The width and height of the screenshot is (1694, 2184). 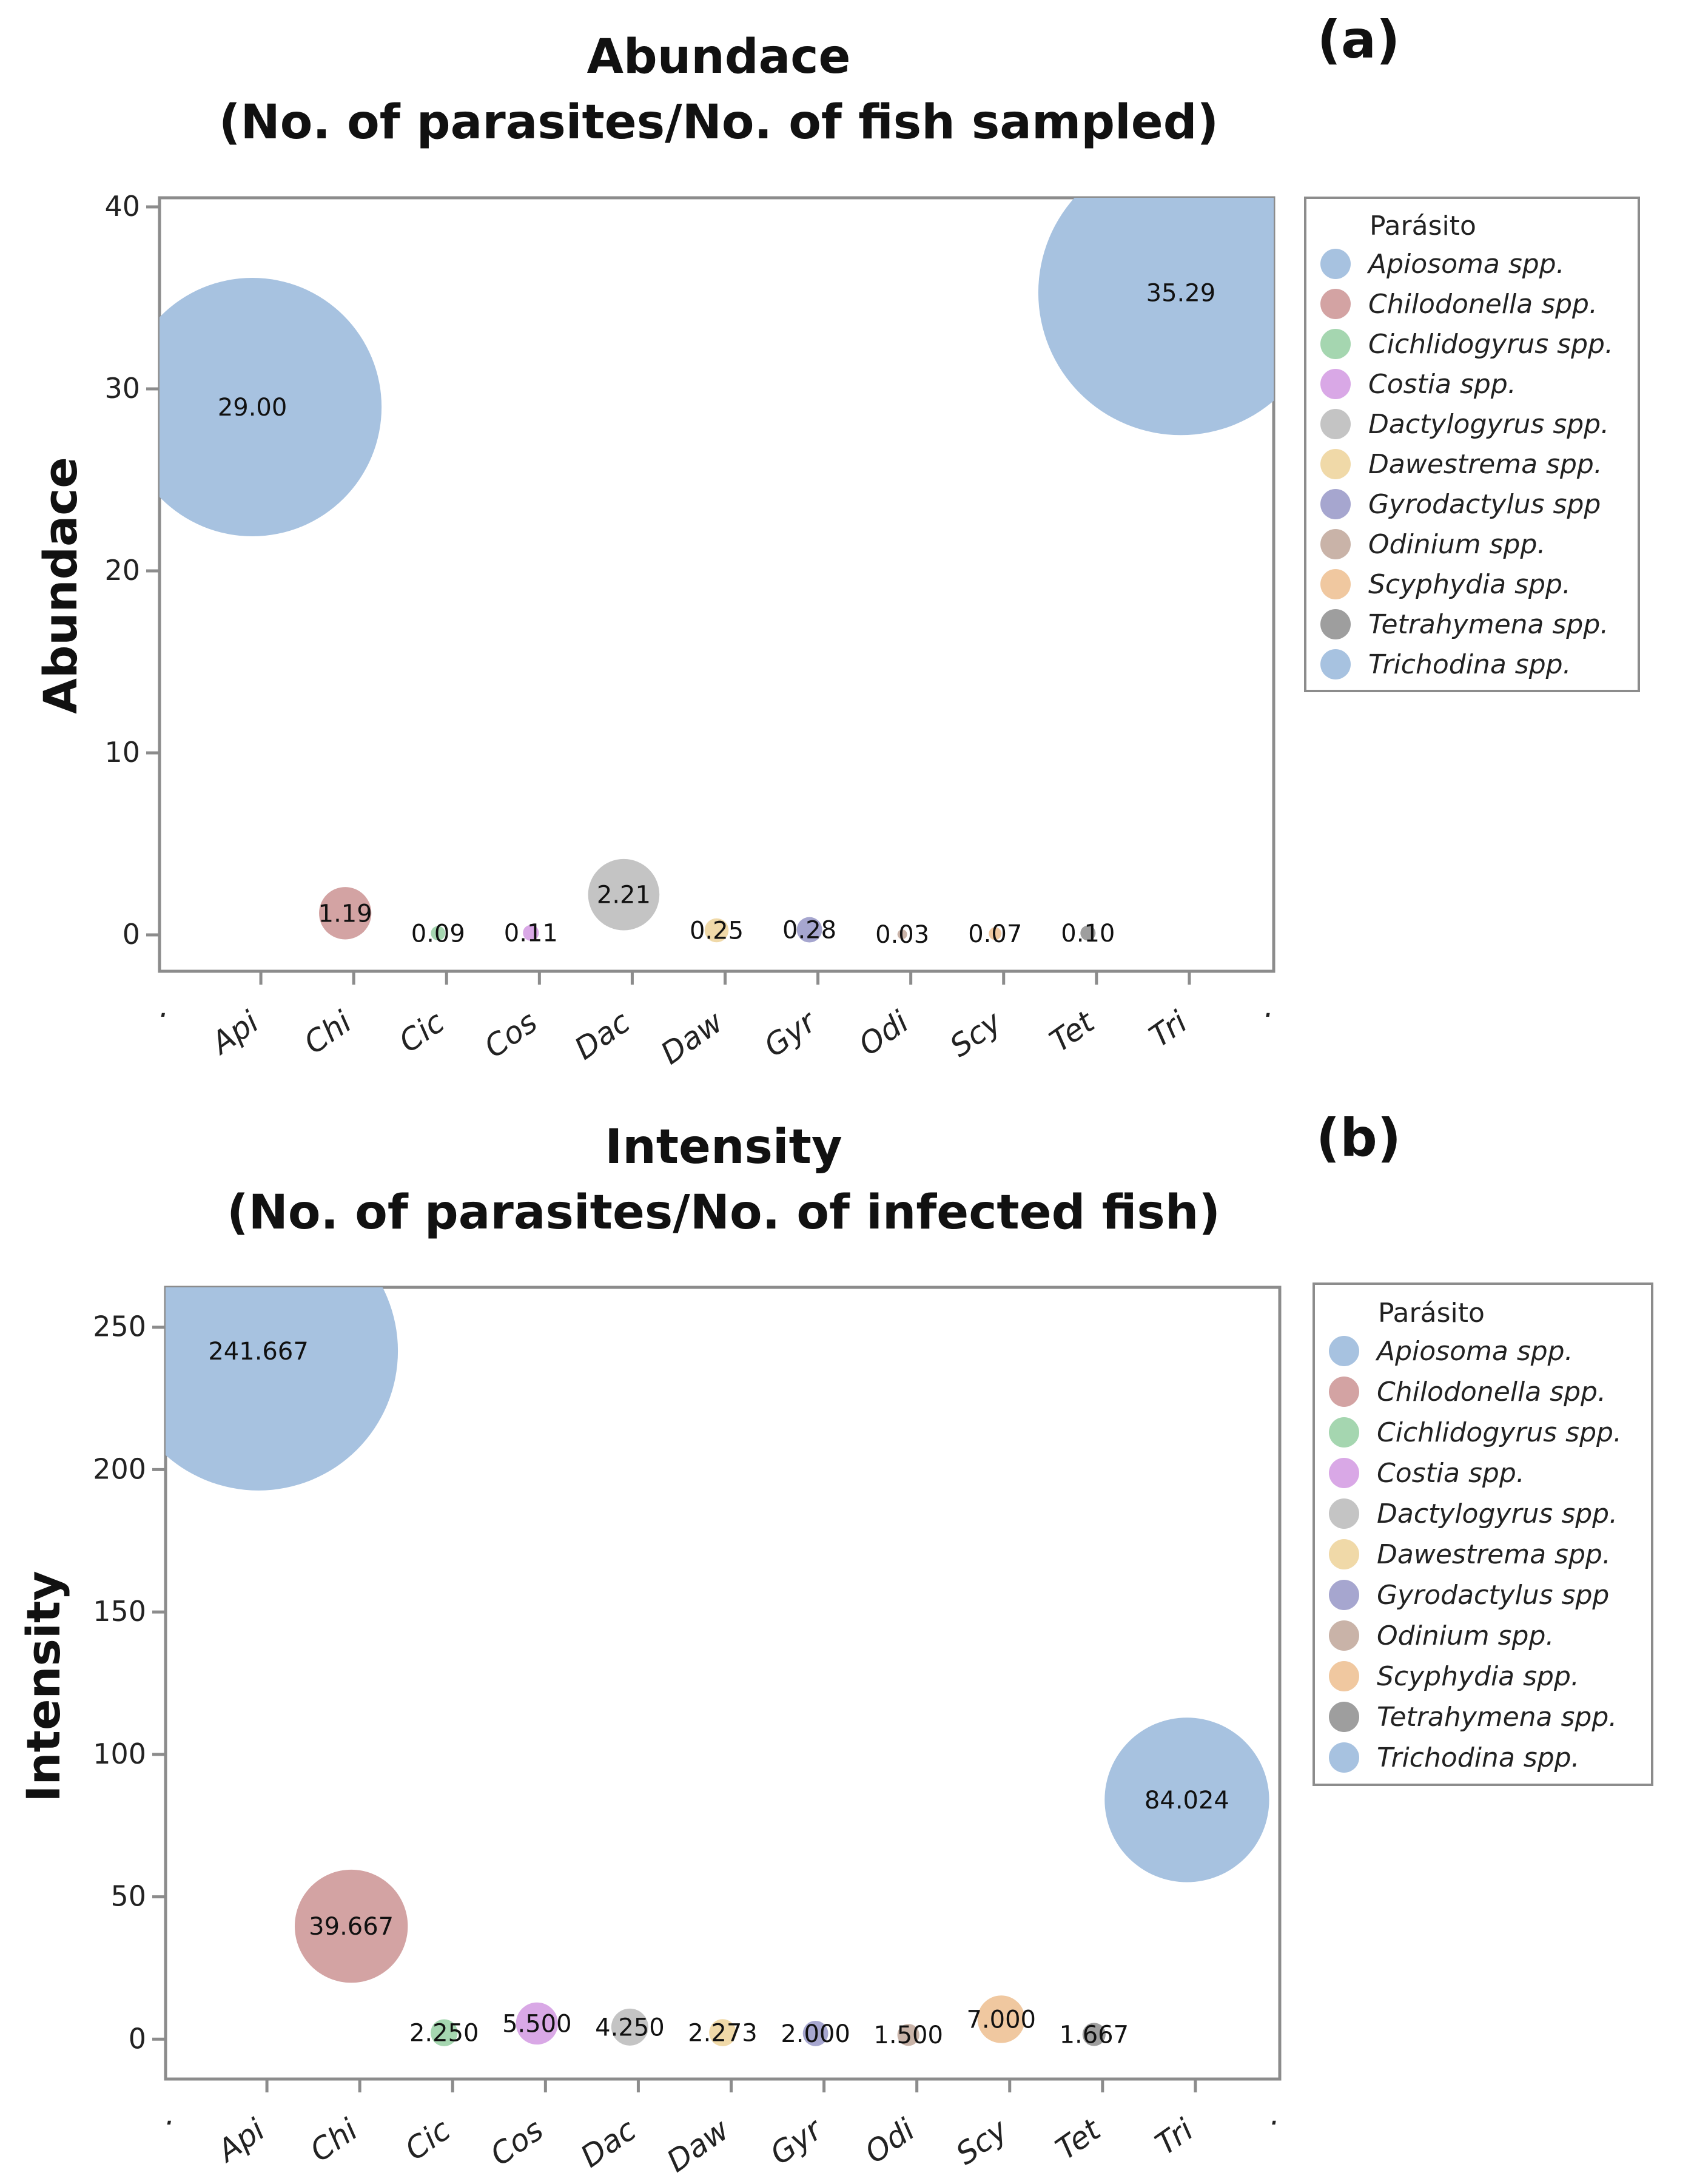 I want to click on data-label-a-cic: 0.09, so click(x=438, y=934).